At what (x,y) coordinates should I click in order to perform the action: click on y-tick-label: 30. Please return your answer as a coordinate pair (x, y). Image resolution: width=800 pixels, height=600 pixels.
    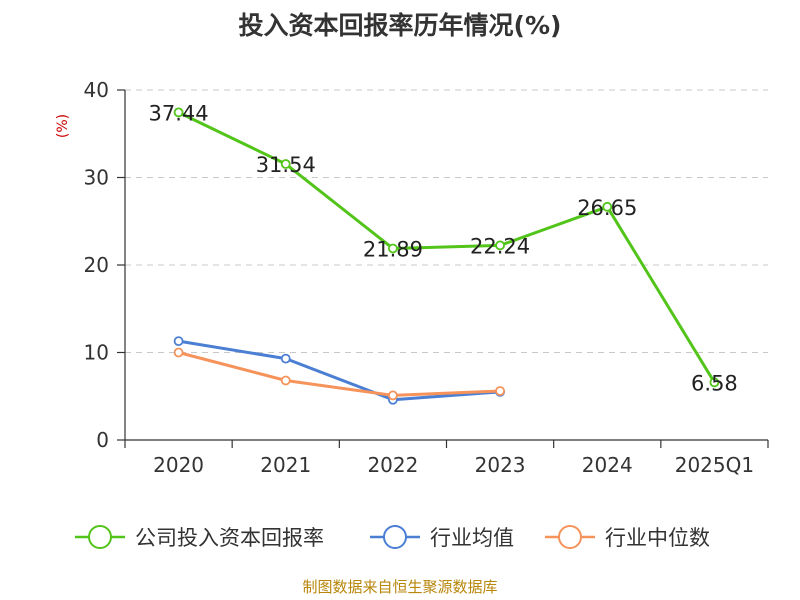
    Looking at the image, I should click on (96, 178).